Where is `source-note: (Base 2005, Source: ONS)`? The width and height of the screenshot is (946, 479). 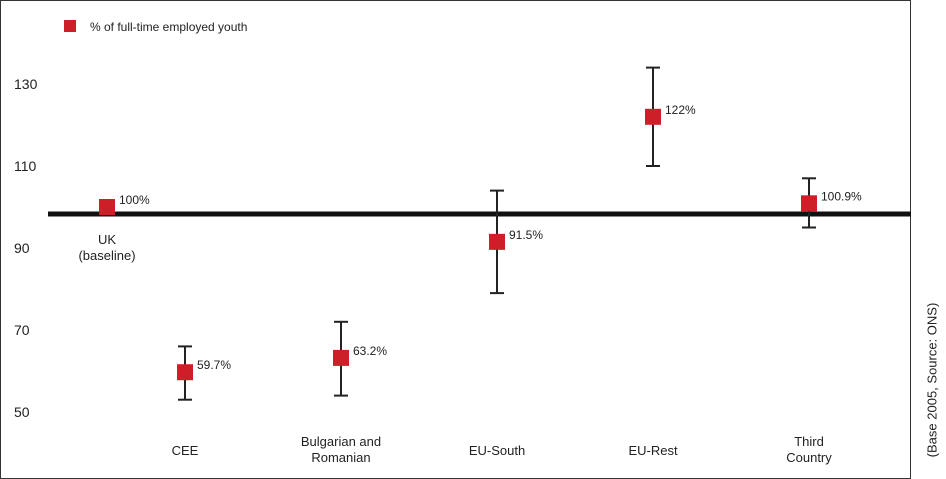 source-note: (Base 2005, Source: ONS) is located at coordinates (932, 239).